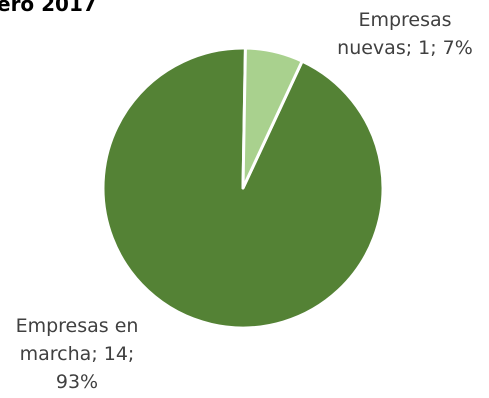 This screenshot has height=398, width=489. I want to click on label-line: Empresas, so click(405, 20).